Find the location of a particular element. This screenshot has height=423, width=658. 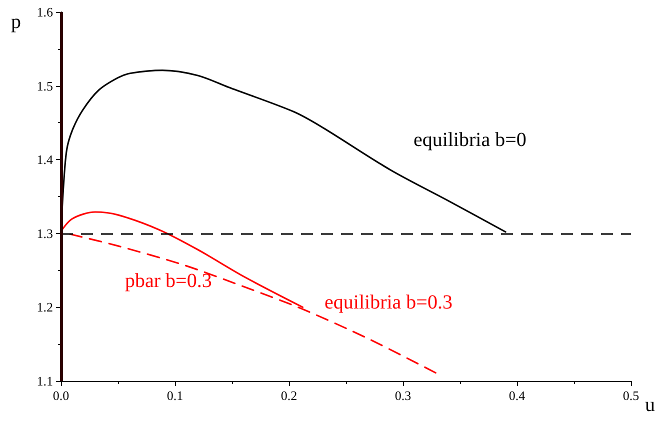

y-tick-label: 1.2 is located at coordinates (44, 307).